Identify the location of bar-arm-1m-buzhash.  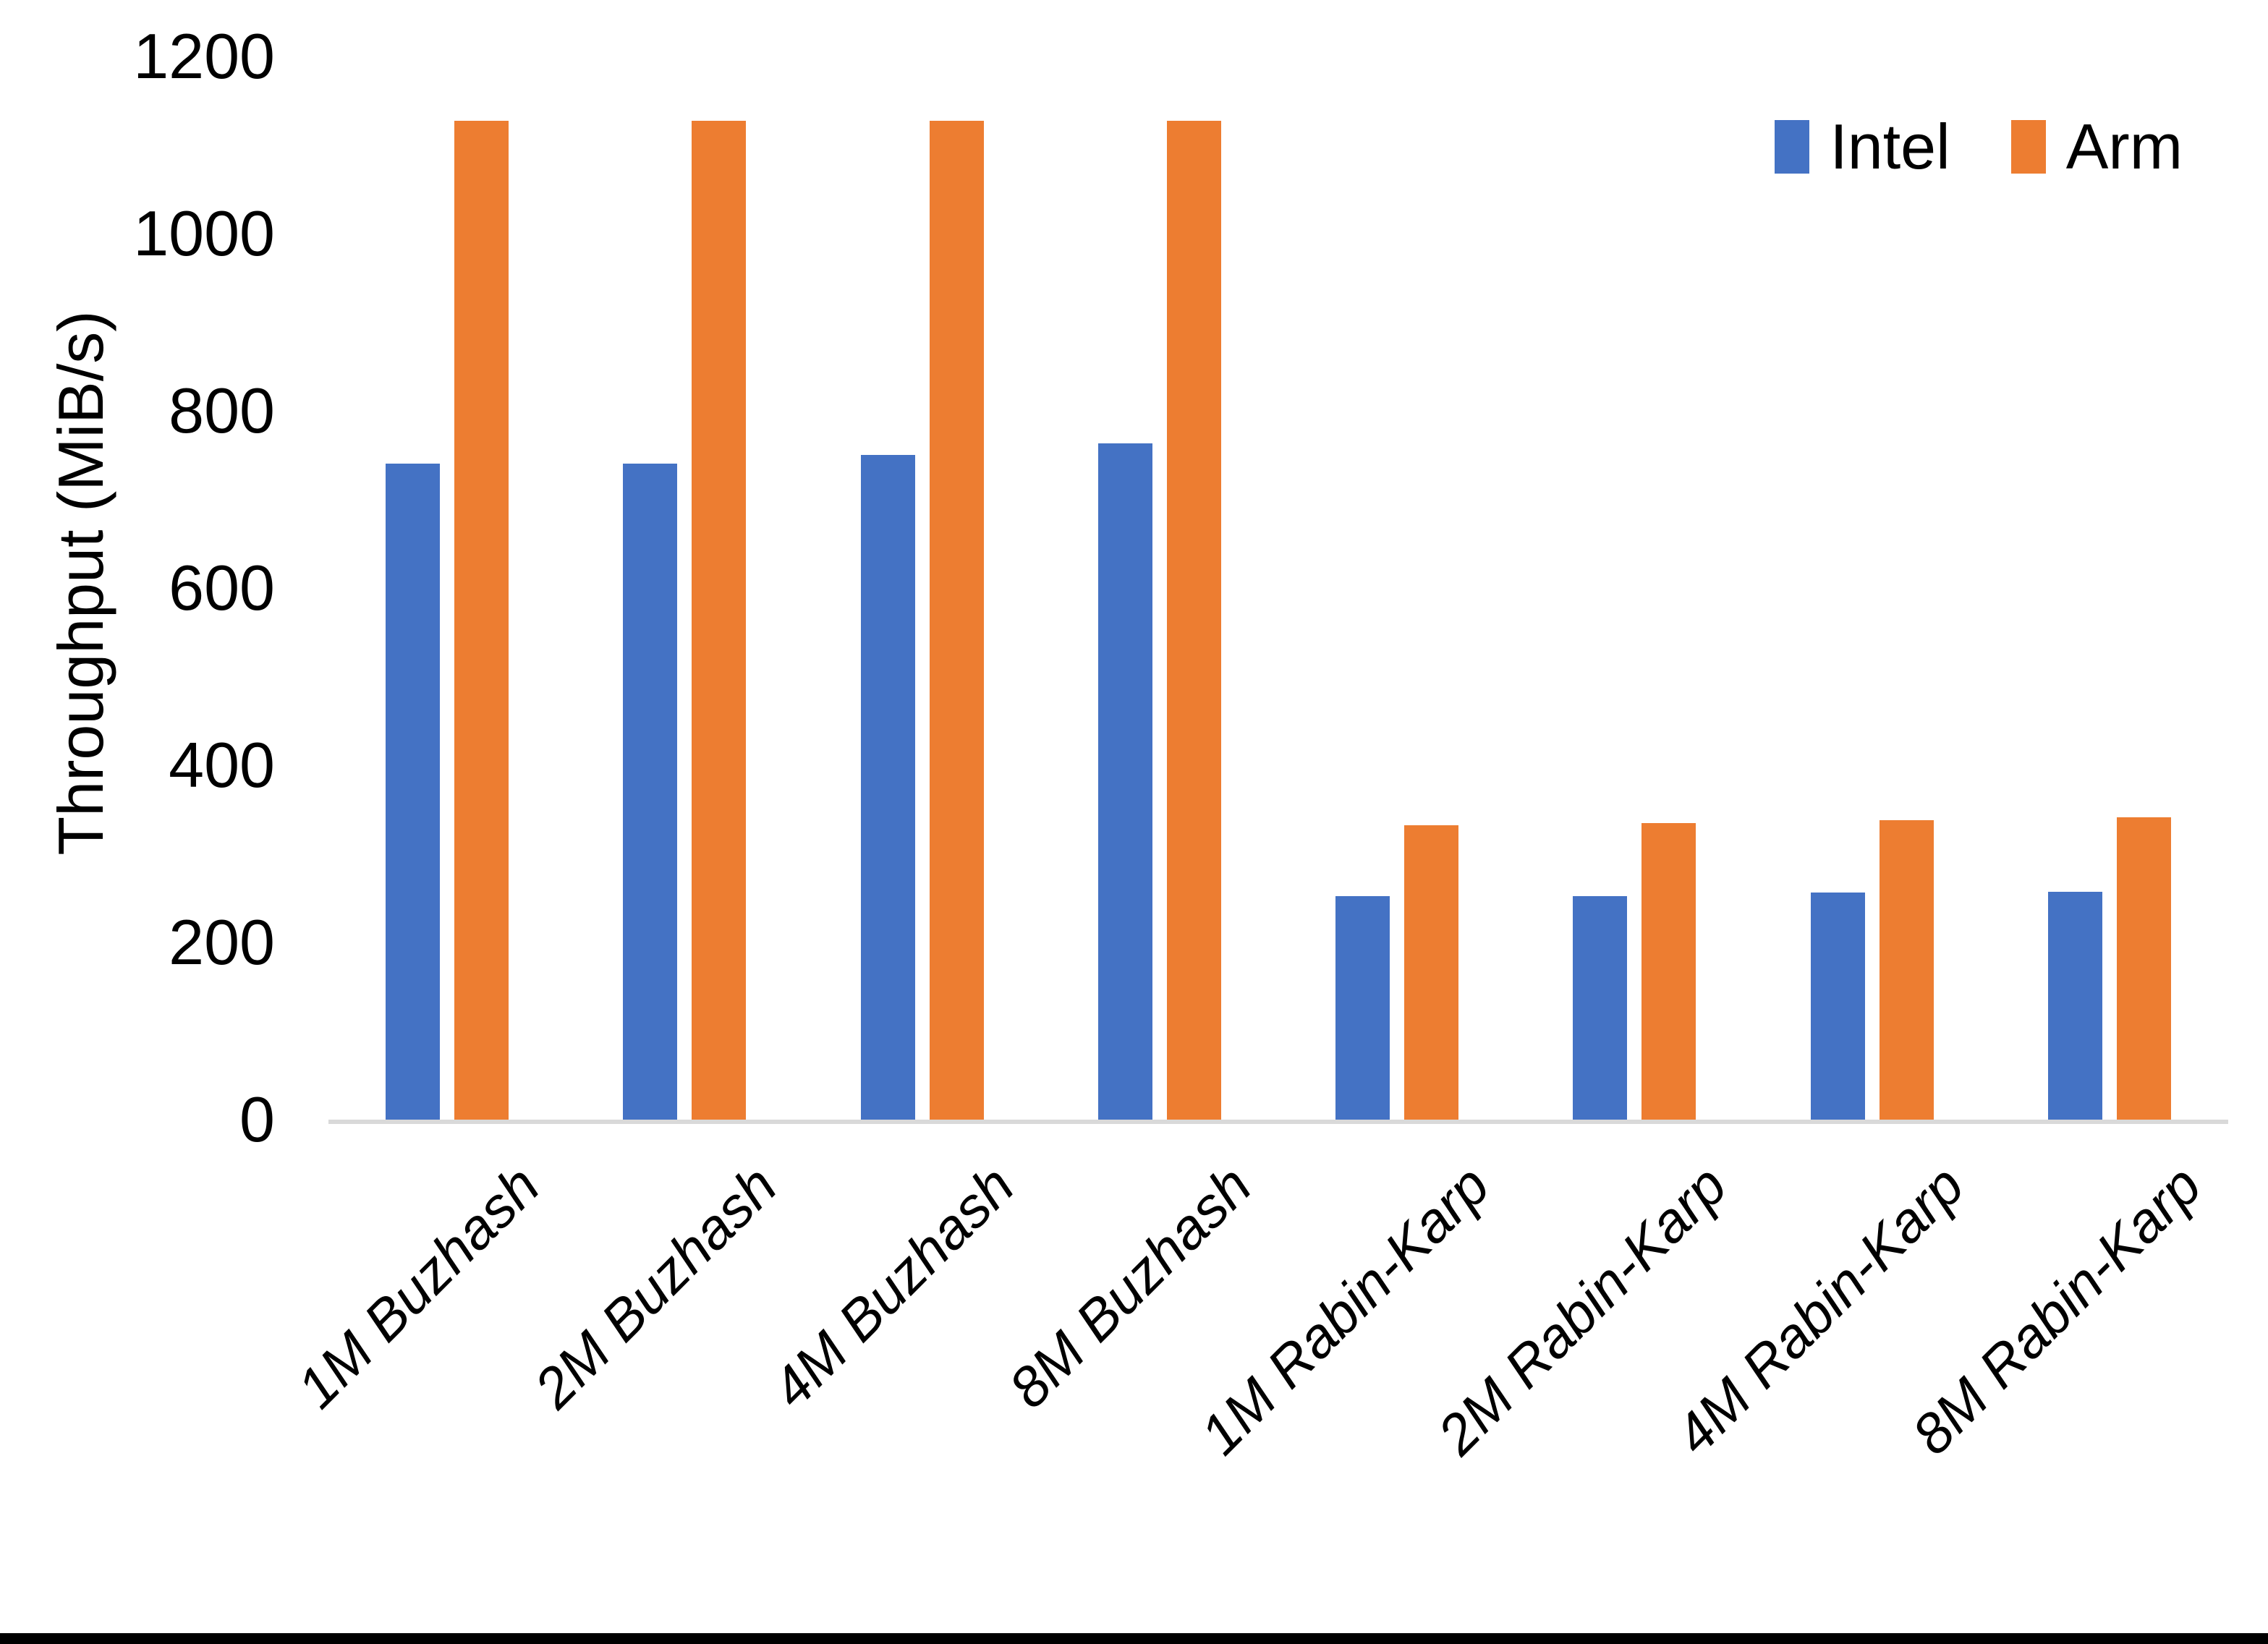
(482, 620).